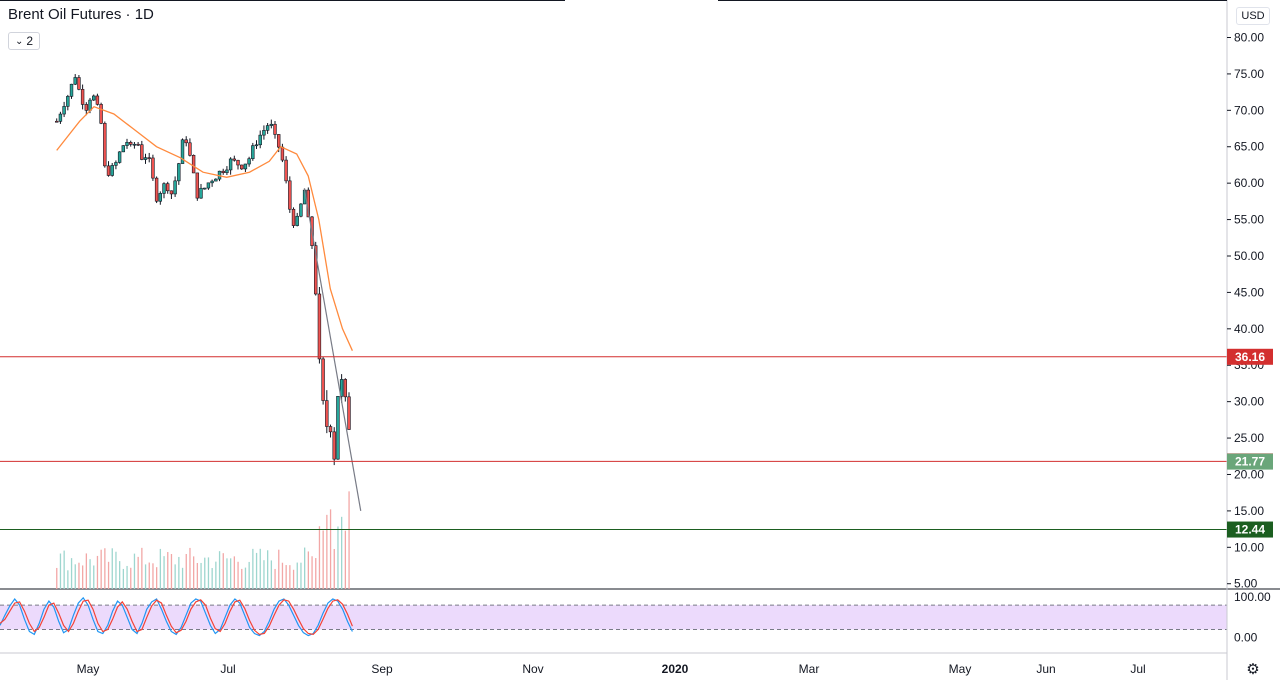  Describe the element at coordinates (65, 14) in the screenshot. I see `symbol-name: Brent Oil Futures` at that location.